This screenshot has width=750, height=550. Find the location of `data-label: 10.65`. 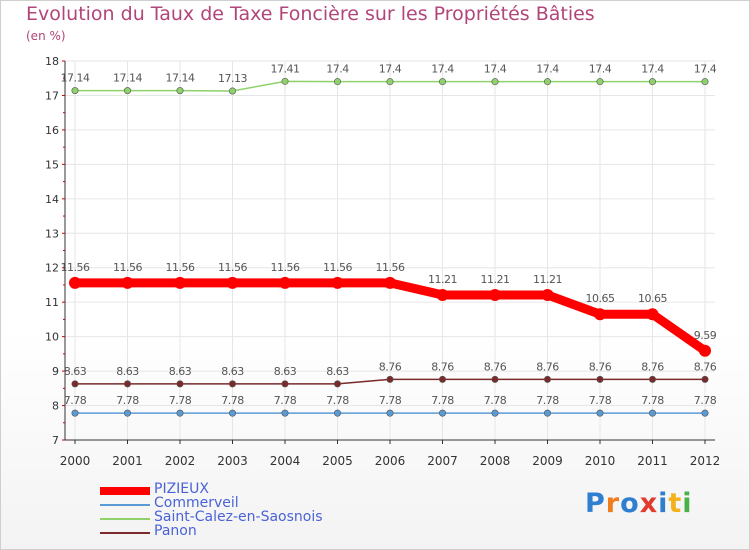

data-label: 10.65 is located at coordinates (652, 298).